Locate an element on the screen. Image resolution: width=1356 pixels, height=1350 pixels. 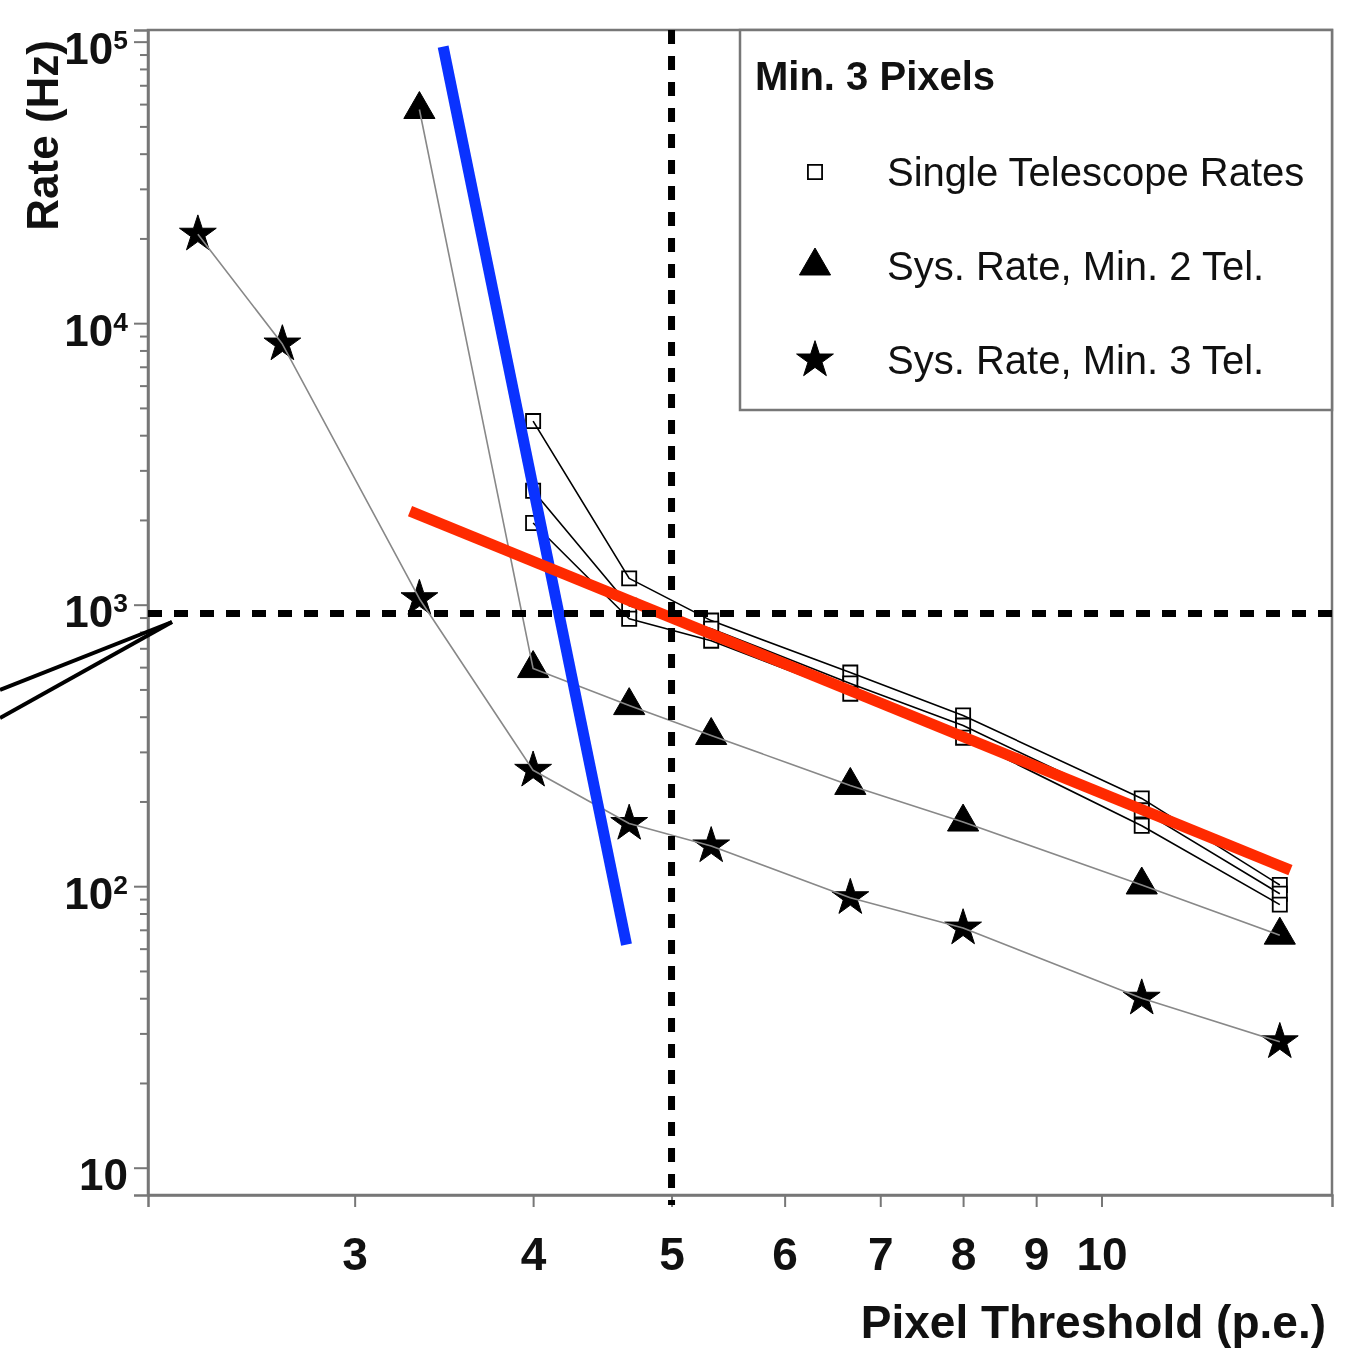
y-tick-label: 10 is located at coordinates (103, 1175).